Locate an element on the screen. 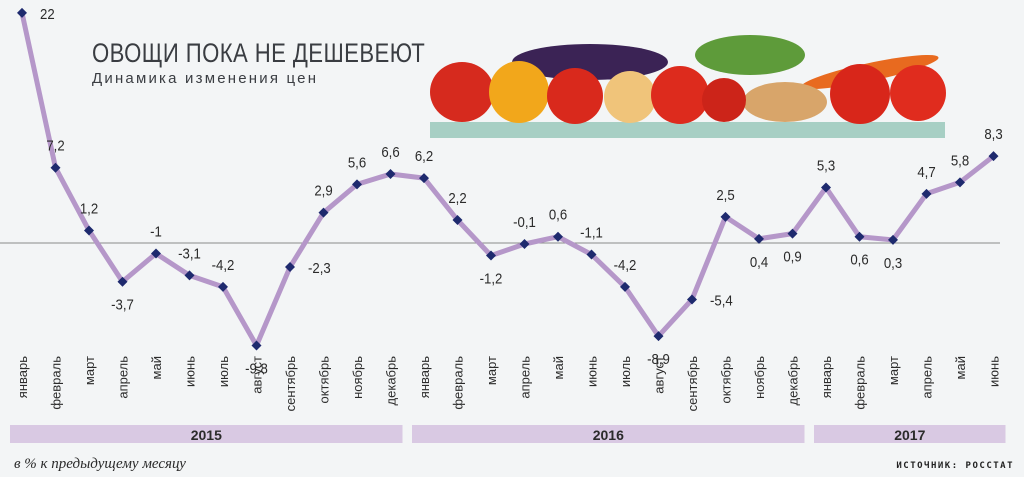 The height and width of the screenshot is (477, 1024). year-label: 2017 is located at coordinates (909, 435).